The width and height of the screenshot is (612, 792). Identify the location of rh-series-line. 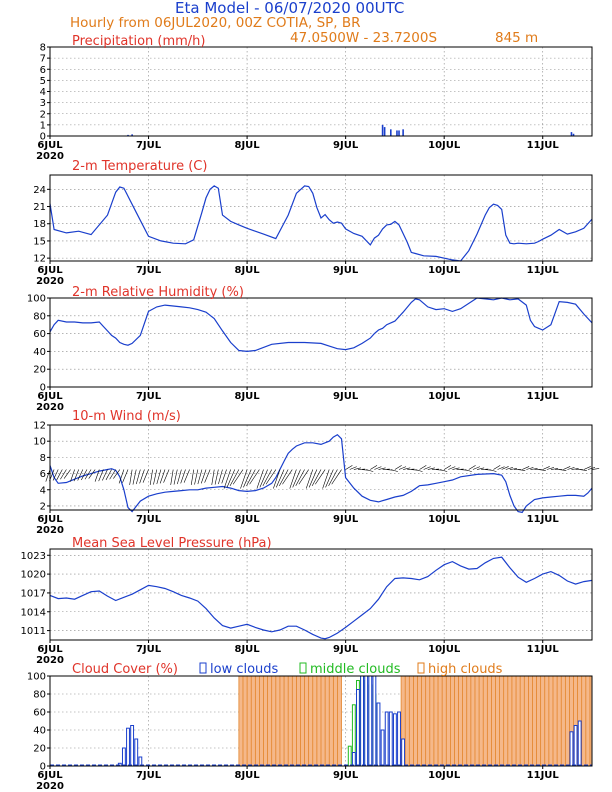
(321, 325).